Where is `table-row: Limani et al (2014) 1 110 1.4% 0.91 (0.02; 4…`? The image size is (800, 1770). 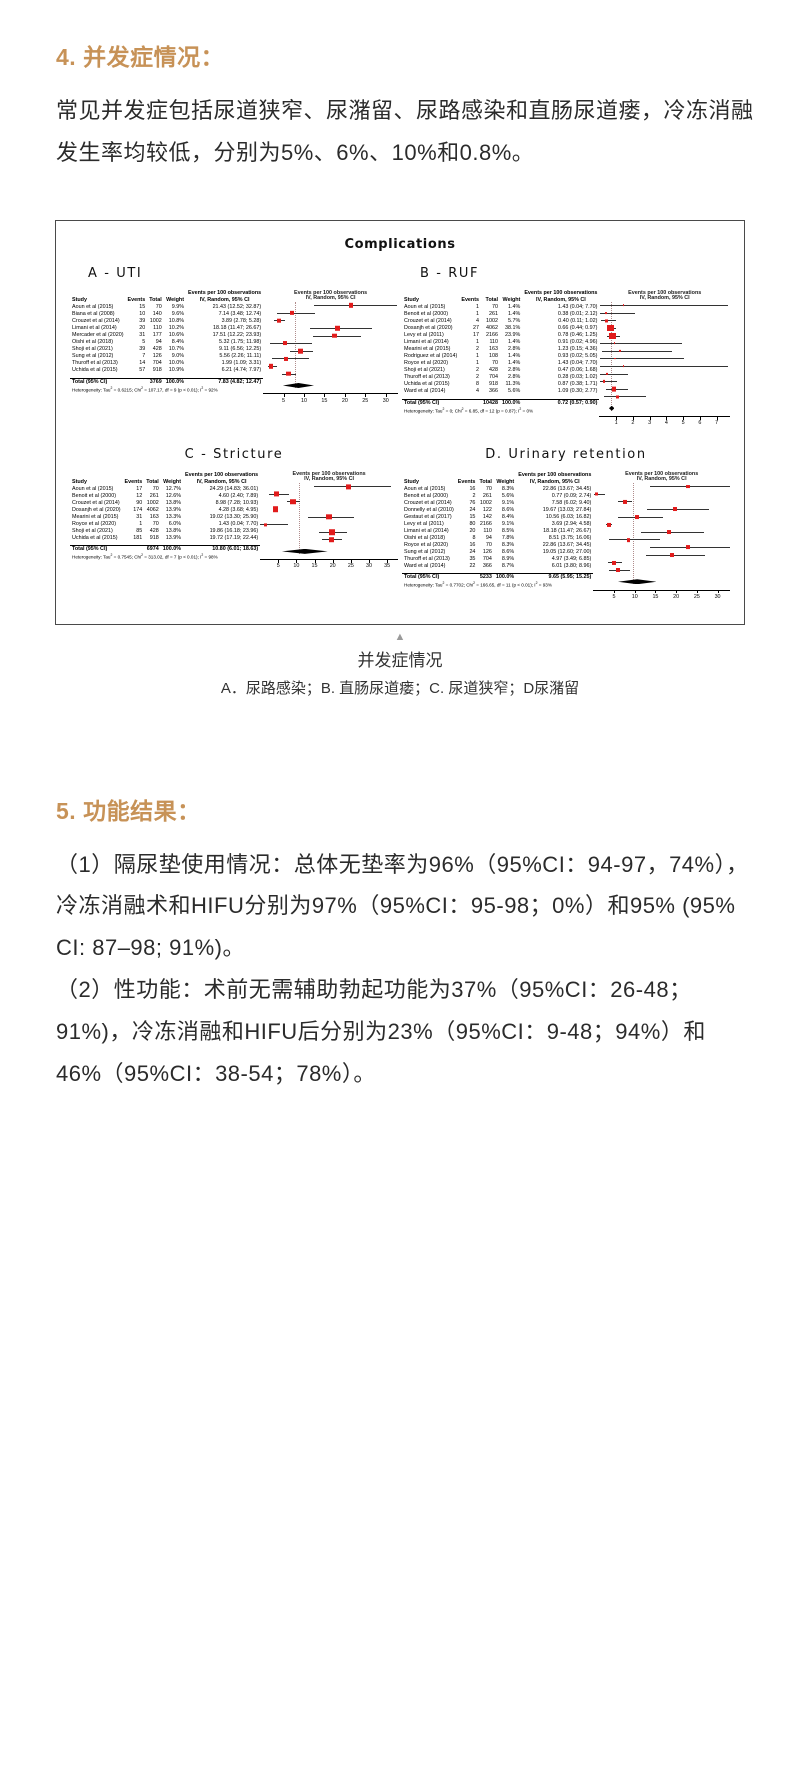
table-row: Limani et al (2014) 1 110 1.4% 0.91 (0.02; 4… is located at coordinates (500, 343).